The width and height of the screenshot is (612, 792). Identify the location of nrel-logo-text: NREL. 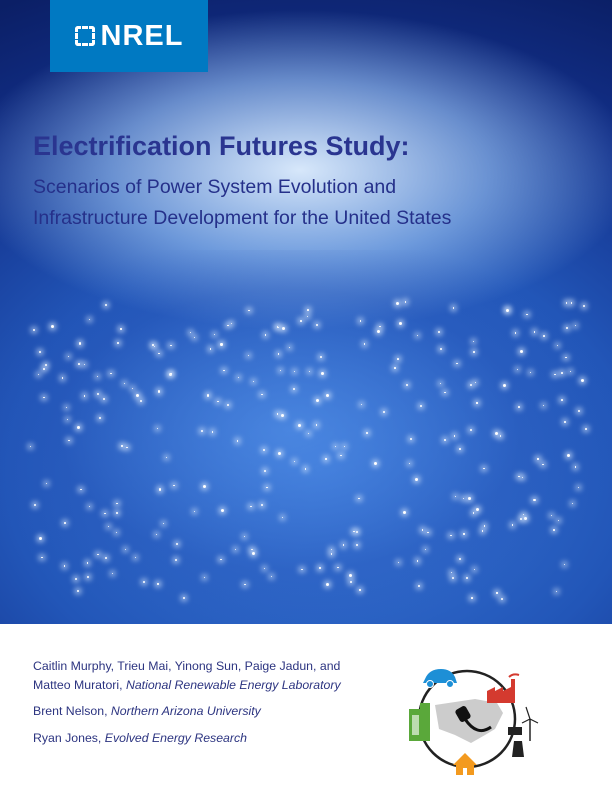
(142, 35).